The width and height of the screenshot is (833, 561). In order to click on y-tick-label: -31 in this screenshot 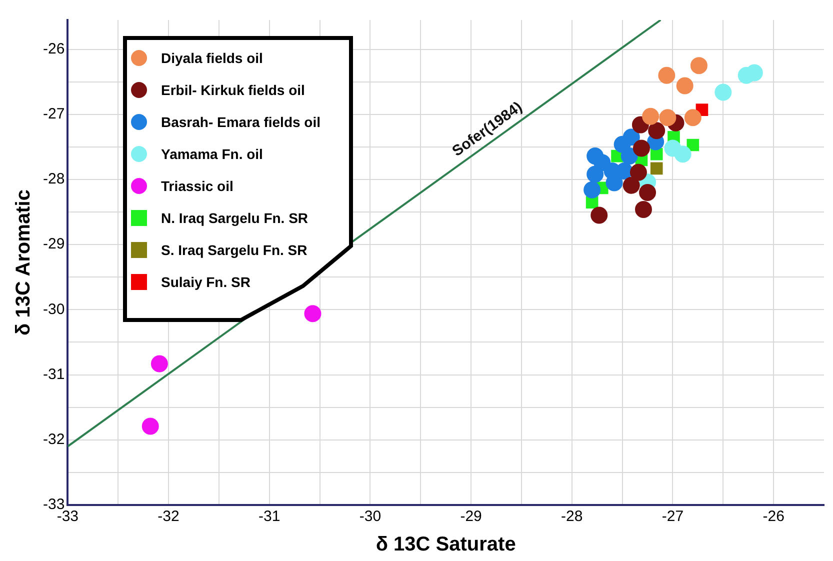, I will do `click(53, 374)`.